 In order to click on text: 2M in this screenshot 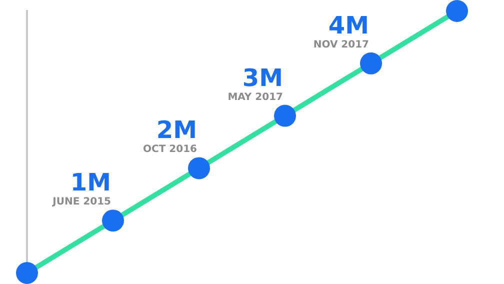, I will do `click(176, 130)`.